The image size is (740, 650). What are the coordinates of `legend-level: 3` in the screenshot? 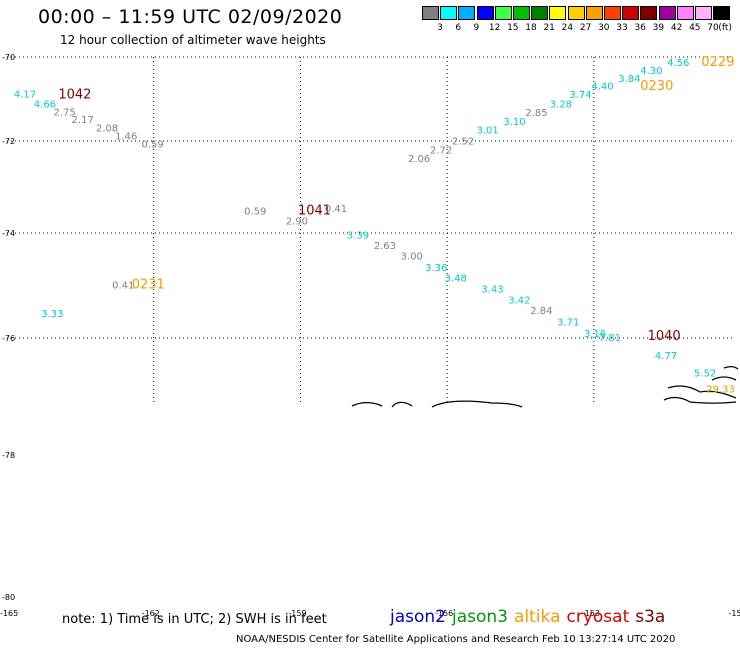 It's located at (440, 28).